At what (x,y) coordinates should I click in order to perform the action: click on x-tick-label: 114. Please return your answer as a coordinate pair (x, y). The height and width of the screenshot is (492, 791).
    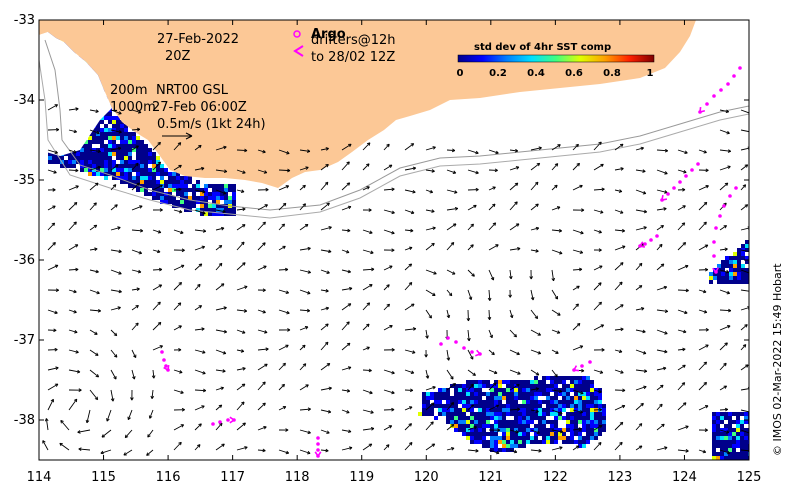
    Looking at the image, I should click on (39, 477).